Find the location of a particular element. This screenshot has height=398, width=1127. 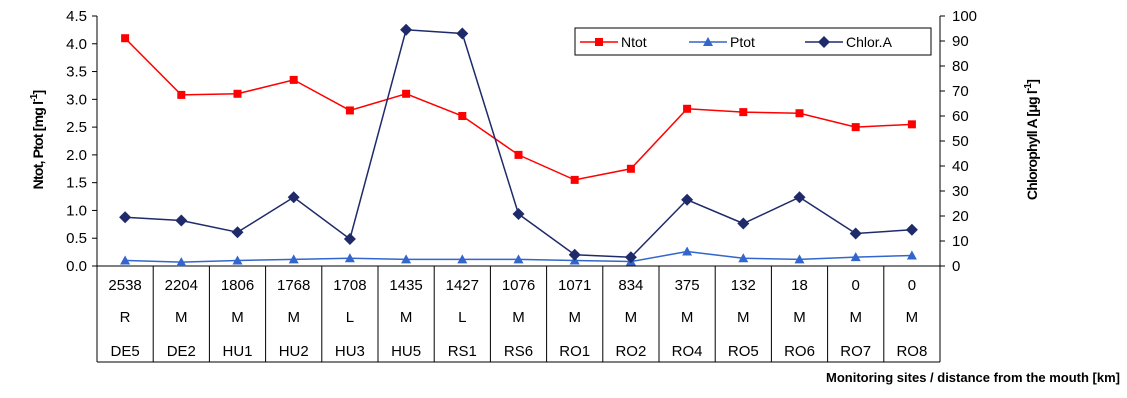

category-label: RO6 is located at coordinates (799, 351).